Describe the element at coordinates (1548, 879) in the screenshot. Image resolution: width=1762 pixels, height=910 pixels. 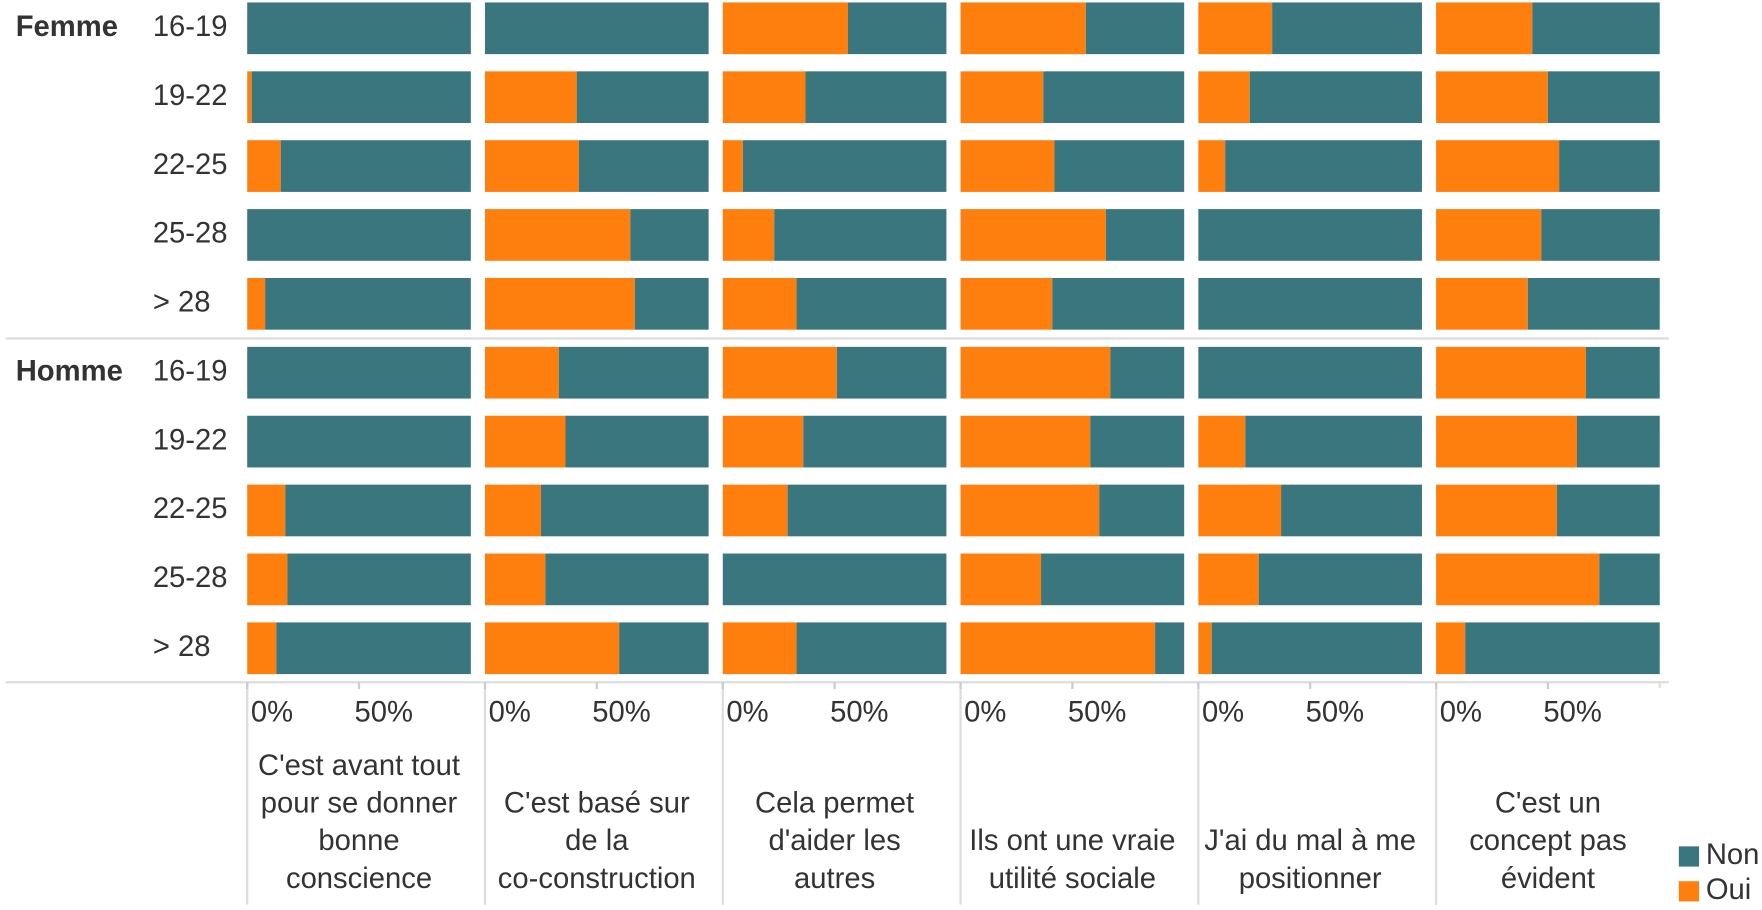
I see `panel-title: évident` at that location.